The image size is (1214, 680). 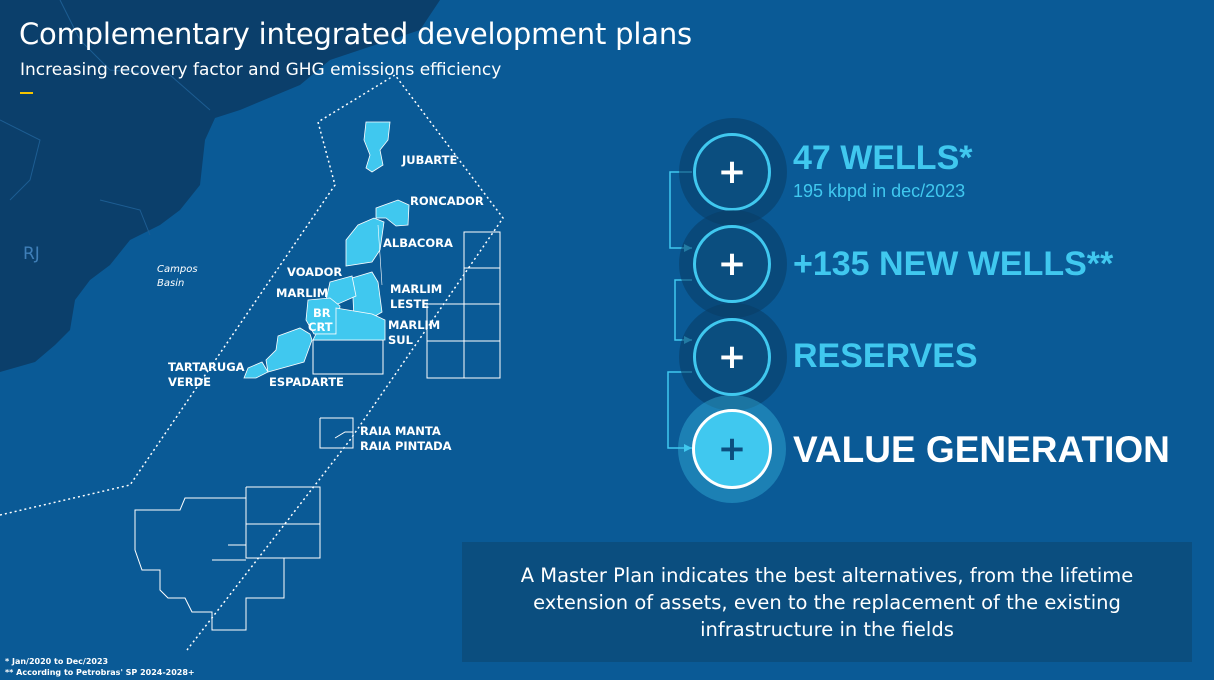 What do you see at coordinates (430, 160) in the screenshot?
I see `field-label-jubarte: JUBARTE` at bounding box center [430, 160].